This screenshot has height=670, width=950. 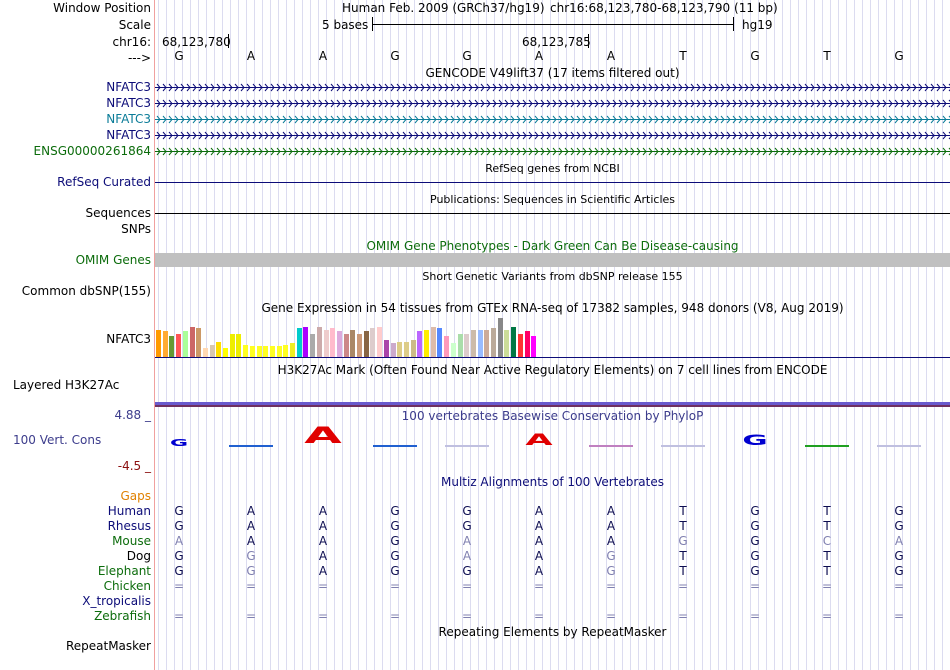 What do you see at coordinates (116, 601) in the screenshot?
I see `species-label-x_tropicalis: X_tropicalis` at bounding box center [116, 601].